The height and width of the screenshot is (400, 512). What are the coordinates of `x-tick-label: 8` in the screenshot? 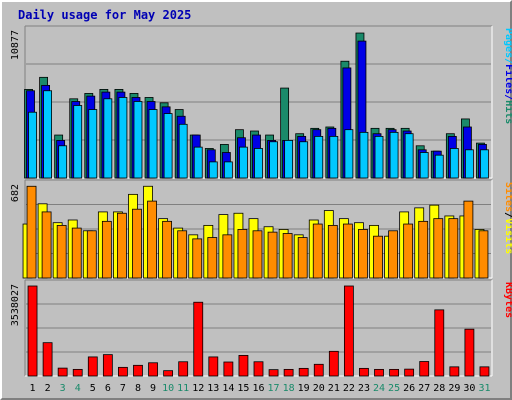 It's located at (138, 388).